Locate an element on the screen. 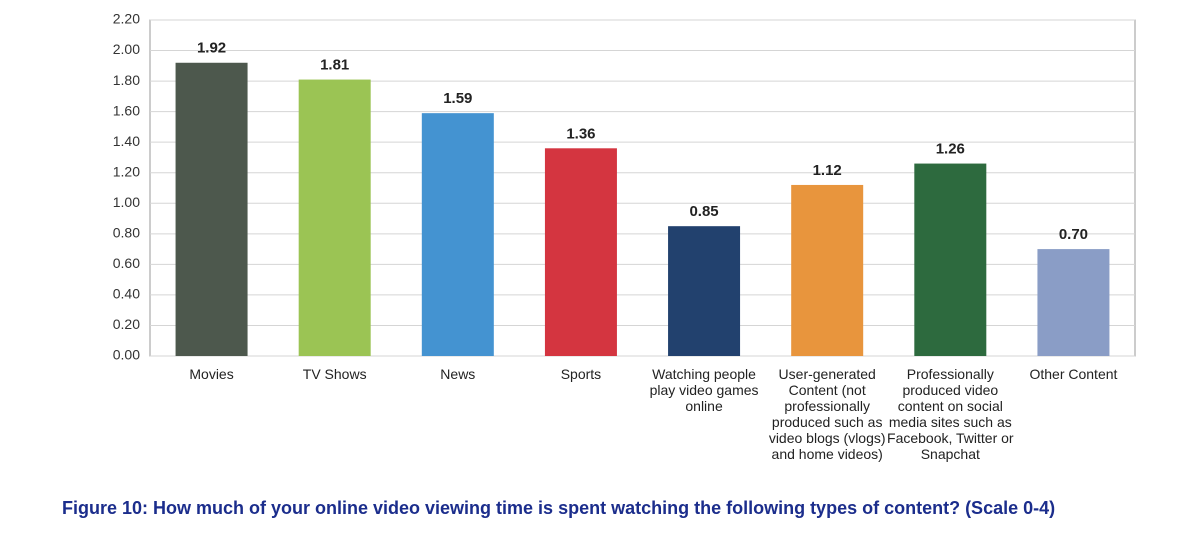 Image resolution: width=1200 pixels, height=539 pixels. x-tick-label: Watching people play video games online is located at coordinates (704, 390).